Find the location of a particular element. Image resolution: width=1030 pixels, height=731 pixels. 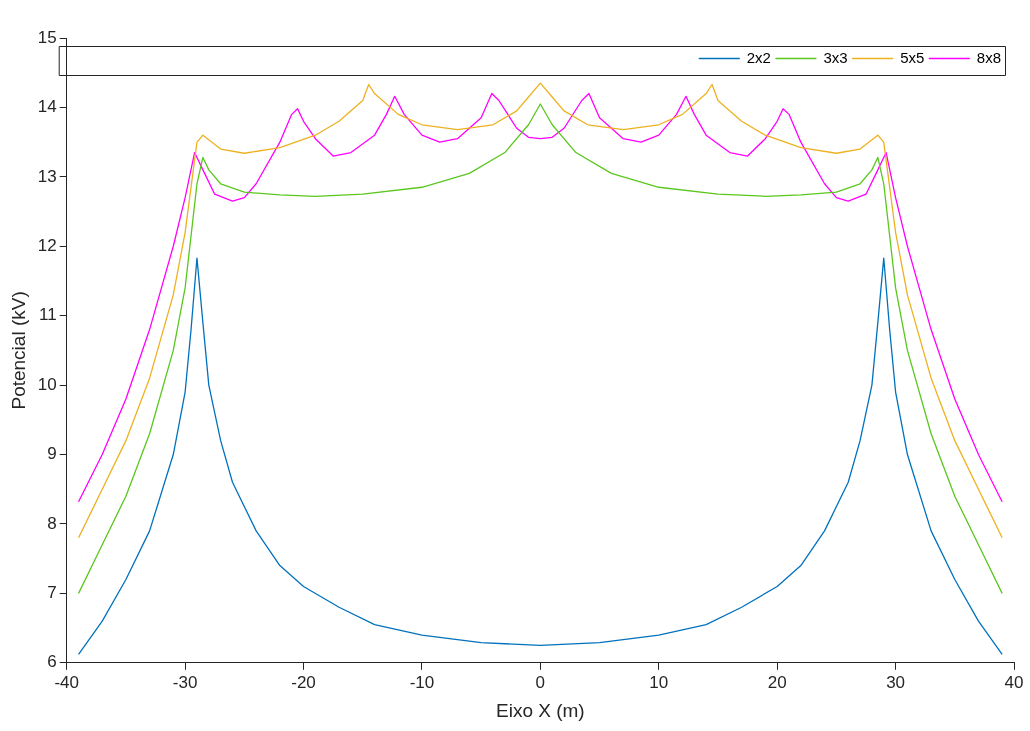

legend-label: 8x8 is located at coordinates (988, 57).